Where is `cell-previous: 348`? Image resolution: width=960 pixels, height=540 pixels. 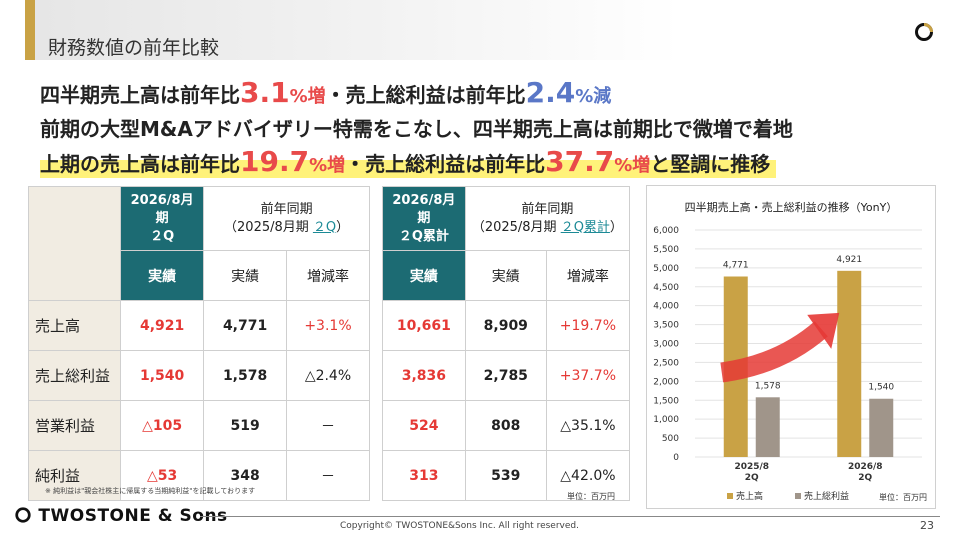
cell-previous: 348 is located at coordinates (245, 475).